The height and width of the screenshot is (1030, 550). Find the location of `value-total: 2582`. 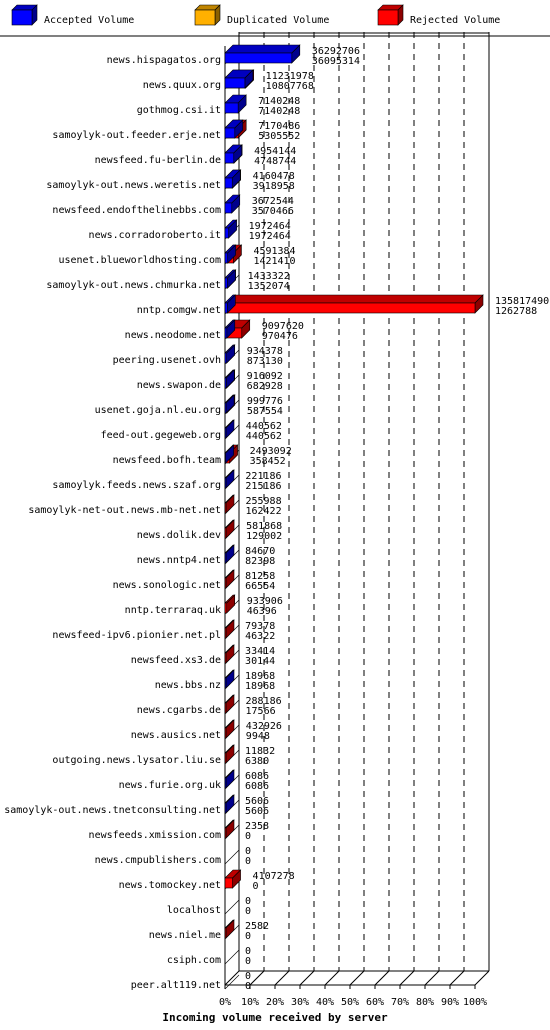

value-total: 2582 is located at coordinates (257, 926).